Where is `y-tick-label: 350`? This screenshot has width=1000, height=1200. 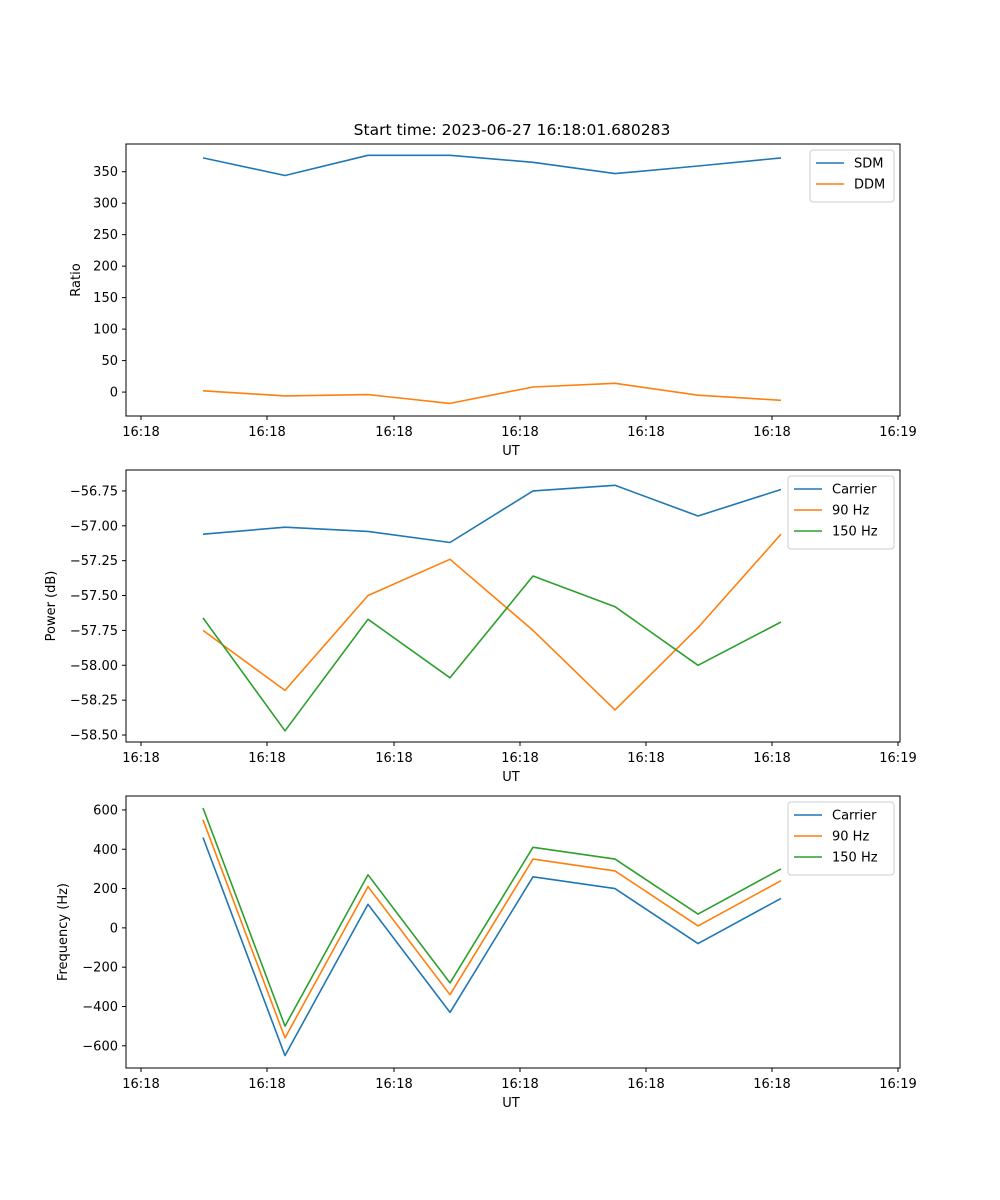
y-tick-label: 350 is located at coordinates (105, 172).